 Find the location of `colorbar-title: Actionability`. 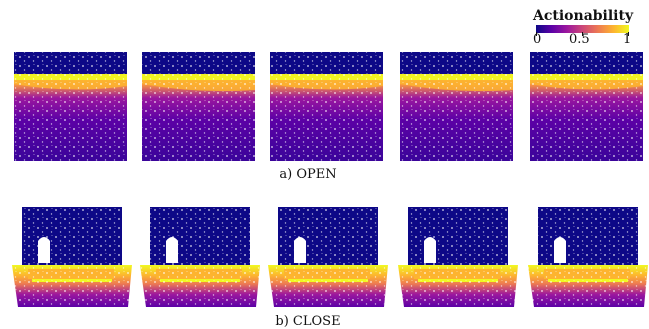

colorbar-title: Actionability is located at coordinates (583, 16).